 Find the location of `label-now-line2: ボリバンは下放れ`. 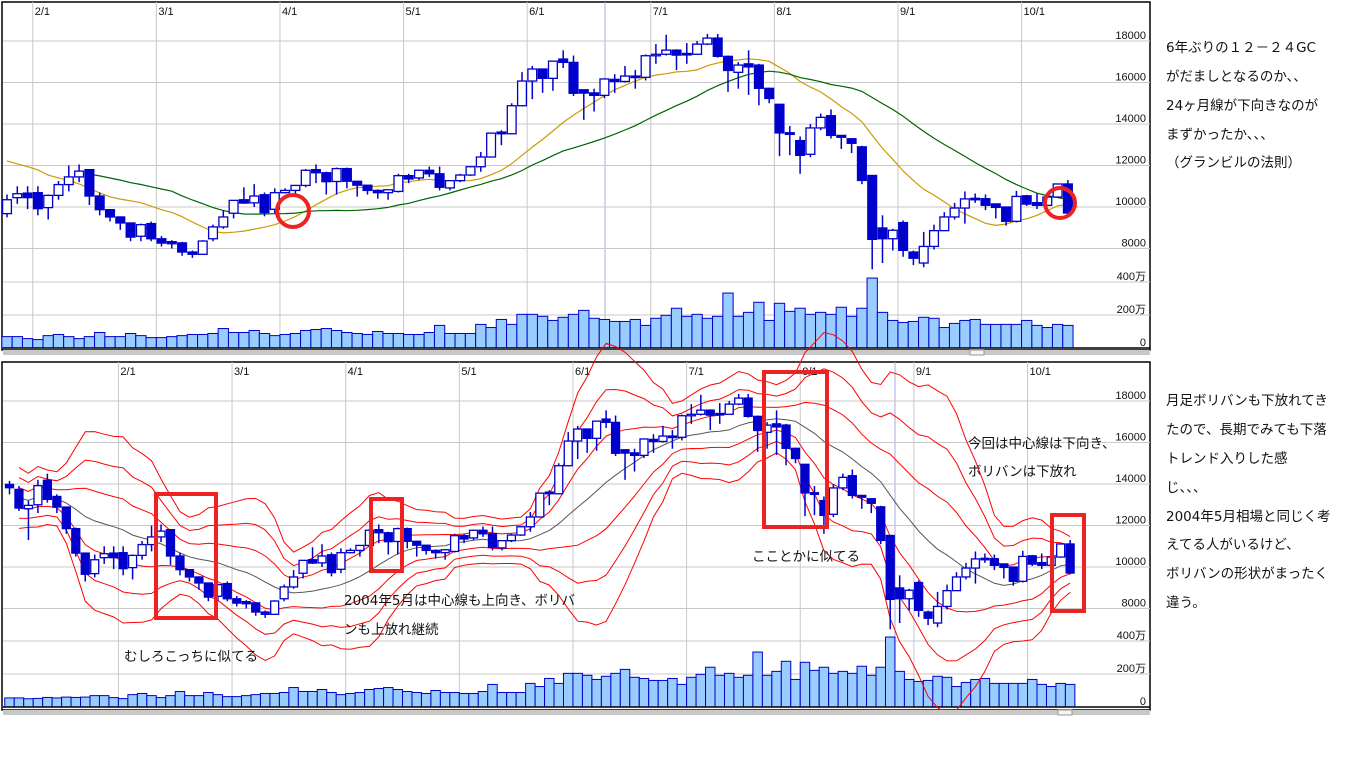

label-now-line2: ボリバンは下放れ is located at coordinates (1022, 472).